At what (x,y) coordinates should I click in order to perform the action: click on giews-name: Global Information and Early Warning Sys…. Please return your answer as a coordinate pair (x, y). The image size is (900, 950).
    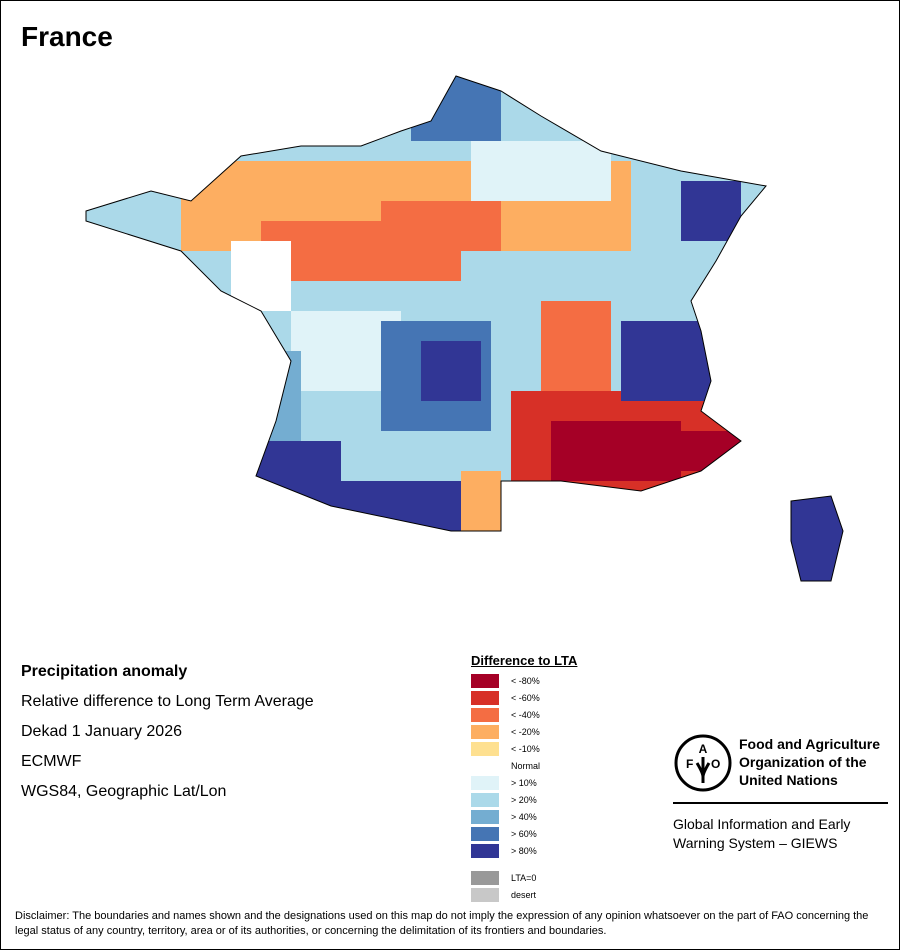
    Looking at the image, I should click on (762, 833).